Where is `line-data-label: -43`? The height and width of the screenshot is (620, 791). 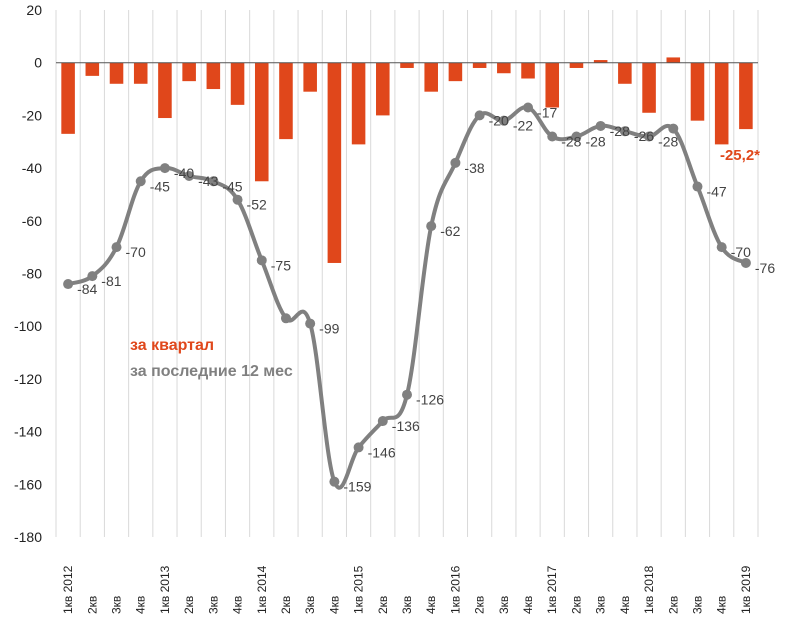
line-data-label: -43 is located at coordinates (208, 181).